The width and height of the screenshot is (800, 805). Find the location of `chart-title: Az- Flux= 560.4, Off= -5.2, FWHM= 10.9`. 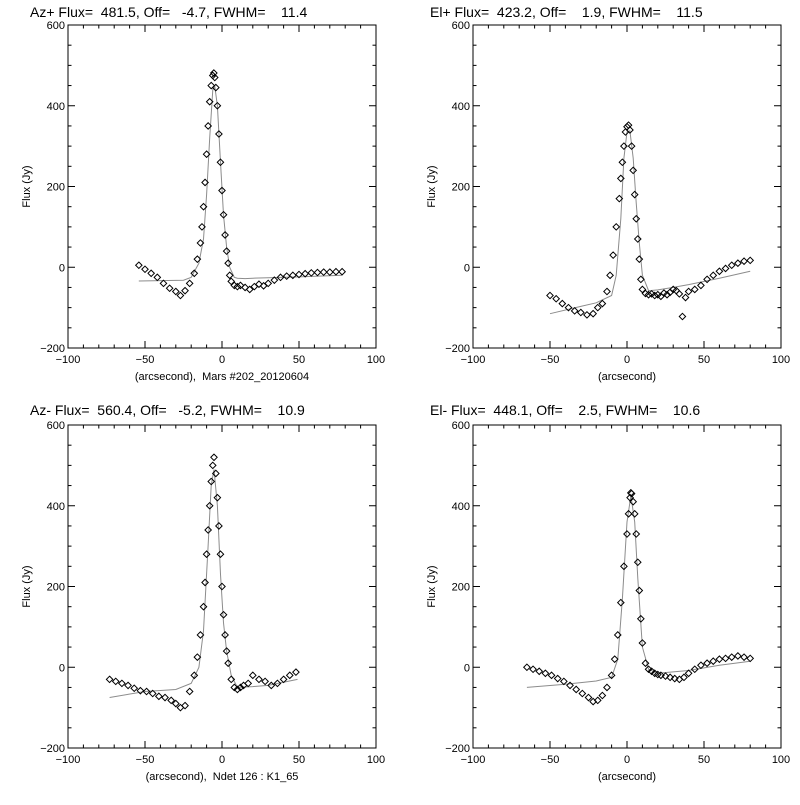

chart-title: Az- Flux= 560.4, Off= -5.2, FWHM= 10.9 is located at coordinates (167, 410).